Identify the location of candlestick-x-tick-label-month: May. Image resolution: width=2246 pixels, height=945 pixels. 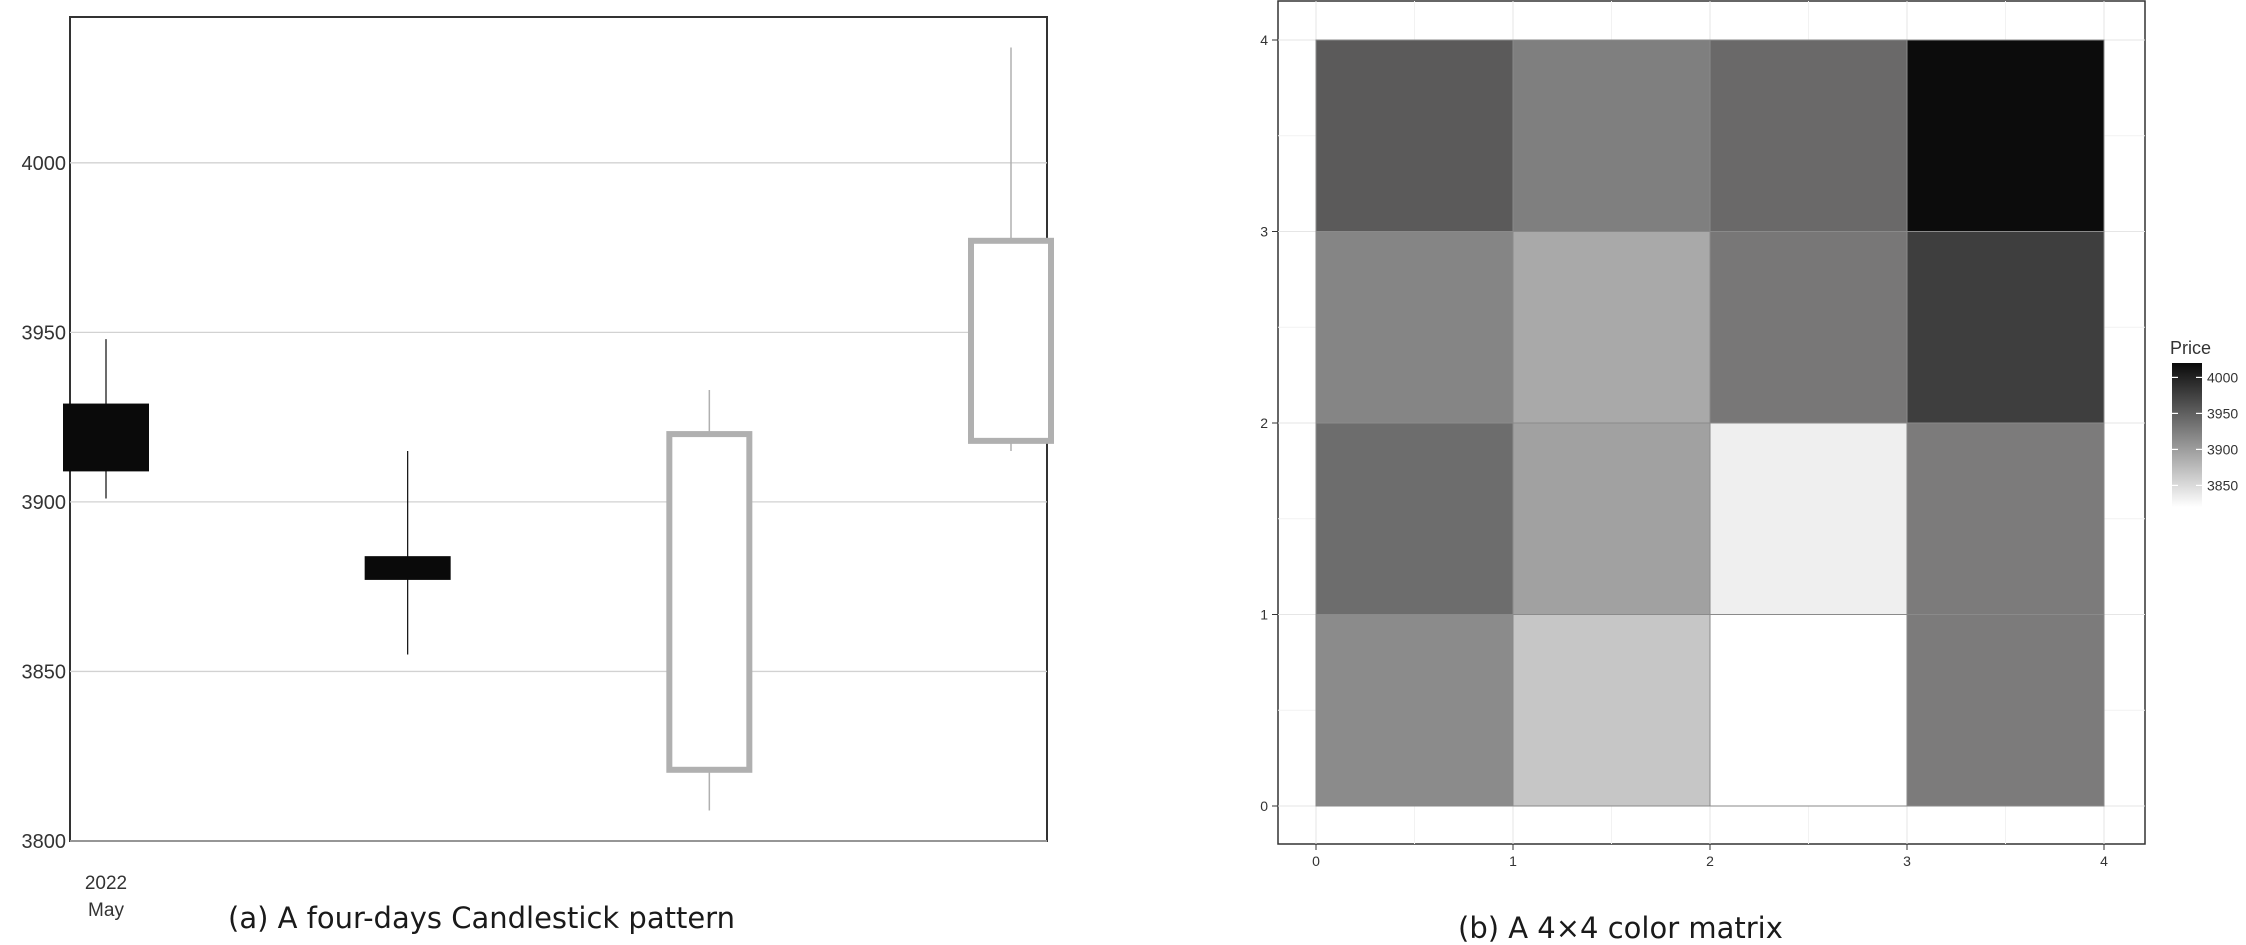
(106, 910).